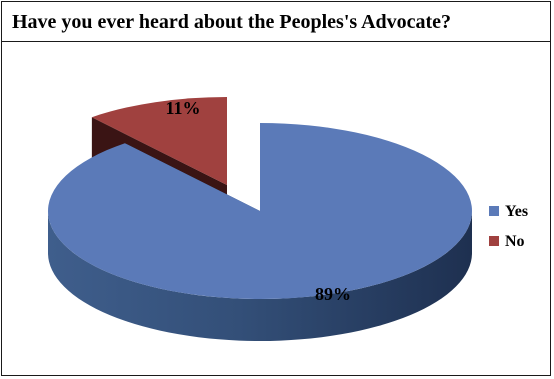 The image size is (554, 379). I want to click on slice-no, so click(159, 141).